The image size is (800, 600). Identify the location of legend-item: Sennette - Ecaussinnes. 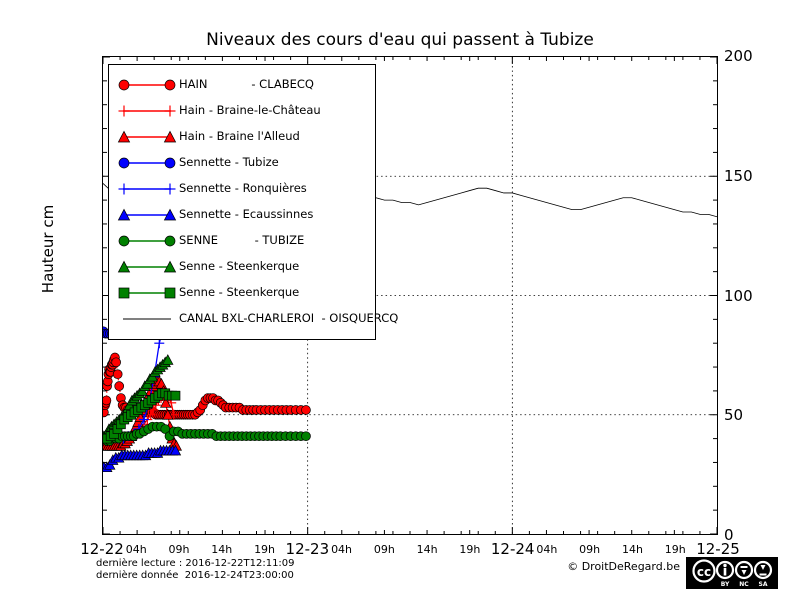
(242, 215).